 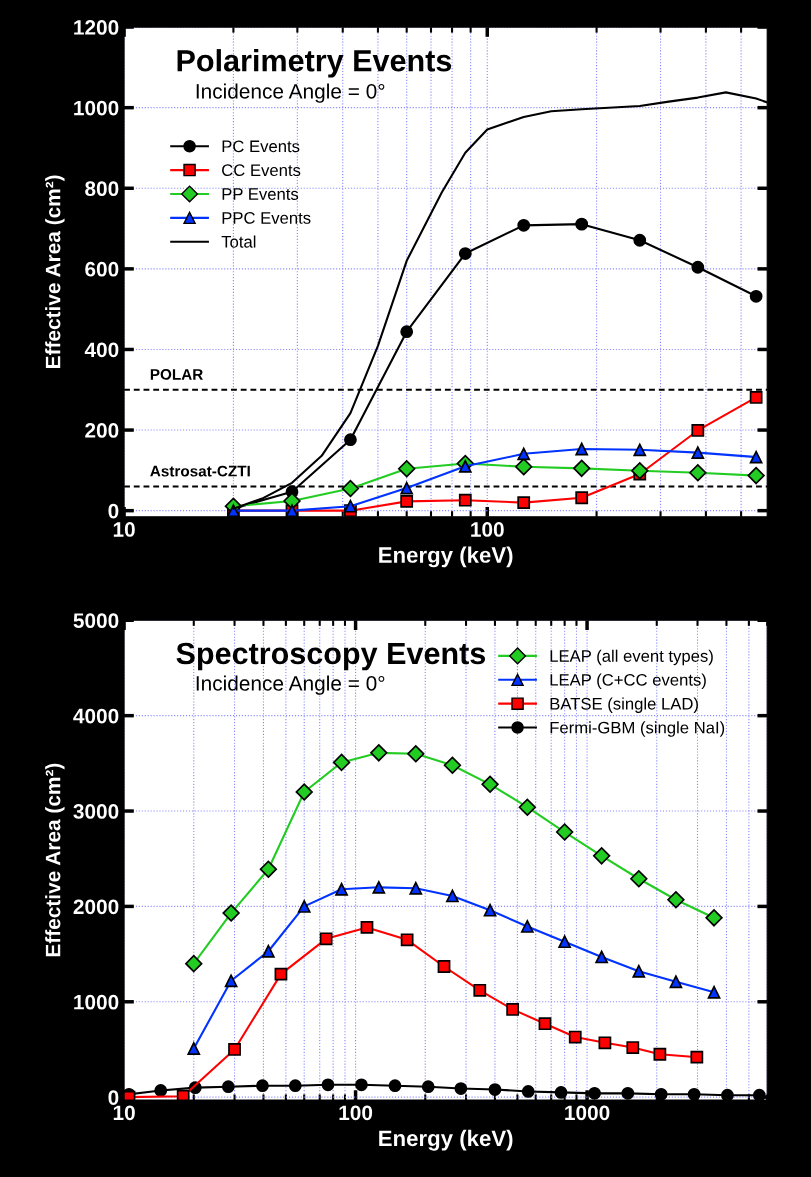 I want to click on y-tick-label: 400, so click(x=101, y=350).